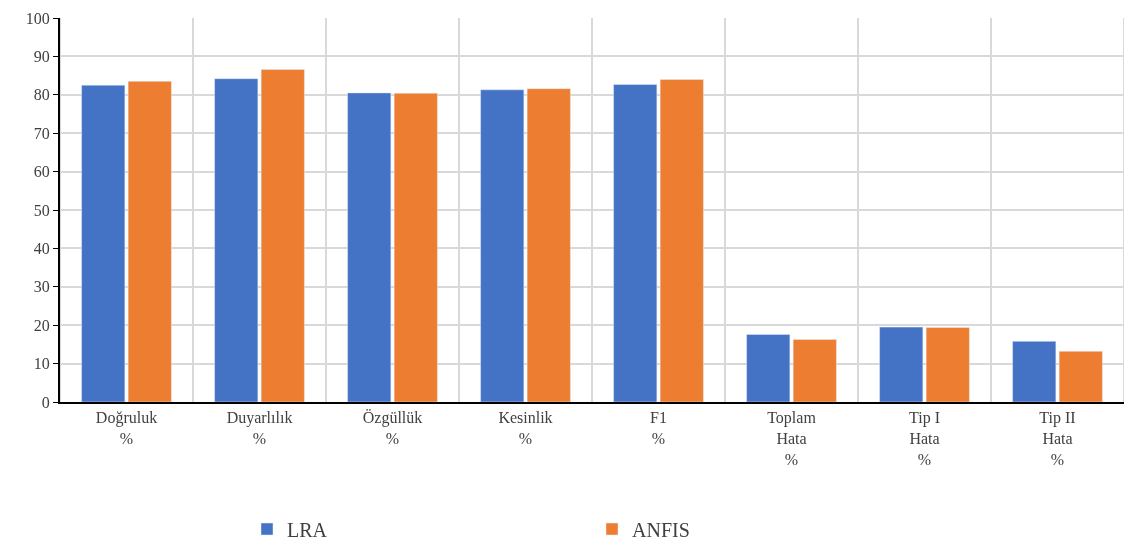 This screenshot has height=558, width=1134. I want to click on y-tick-label: 0, so click(45, 402).